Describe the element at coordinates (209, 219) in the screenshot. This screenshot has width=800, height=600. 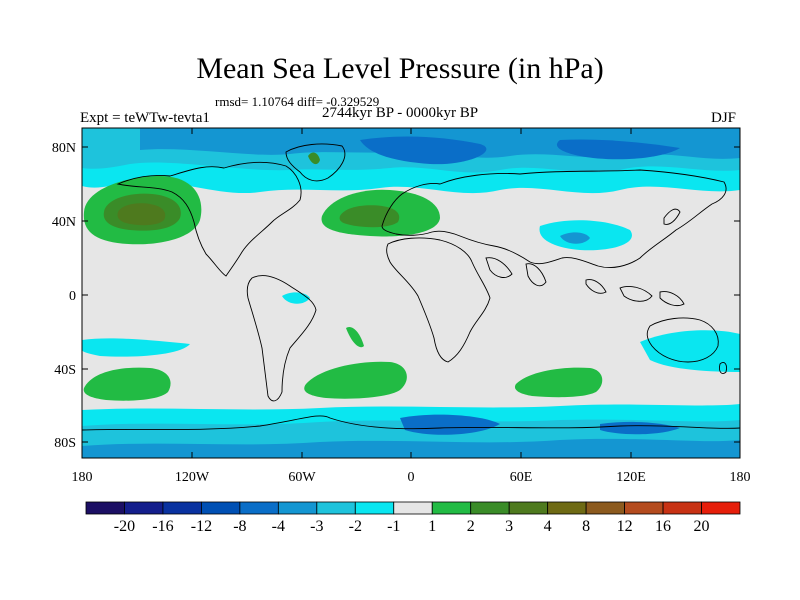
I see `north-america-coast` at that location.